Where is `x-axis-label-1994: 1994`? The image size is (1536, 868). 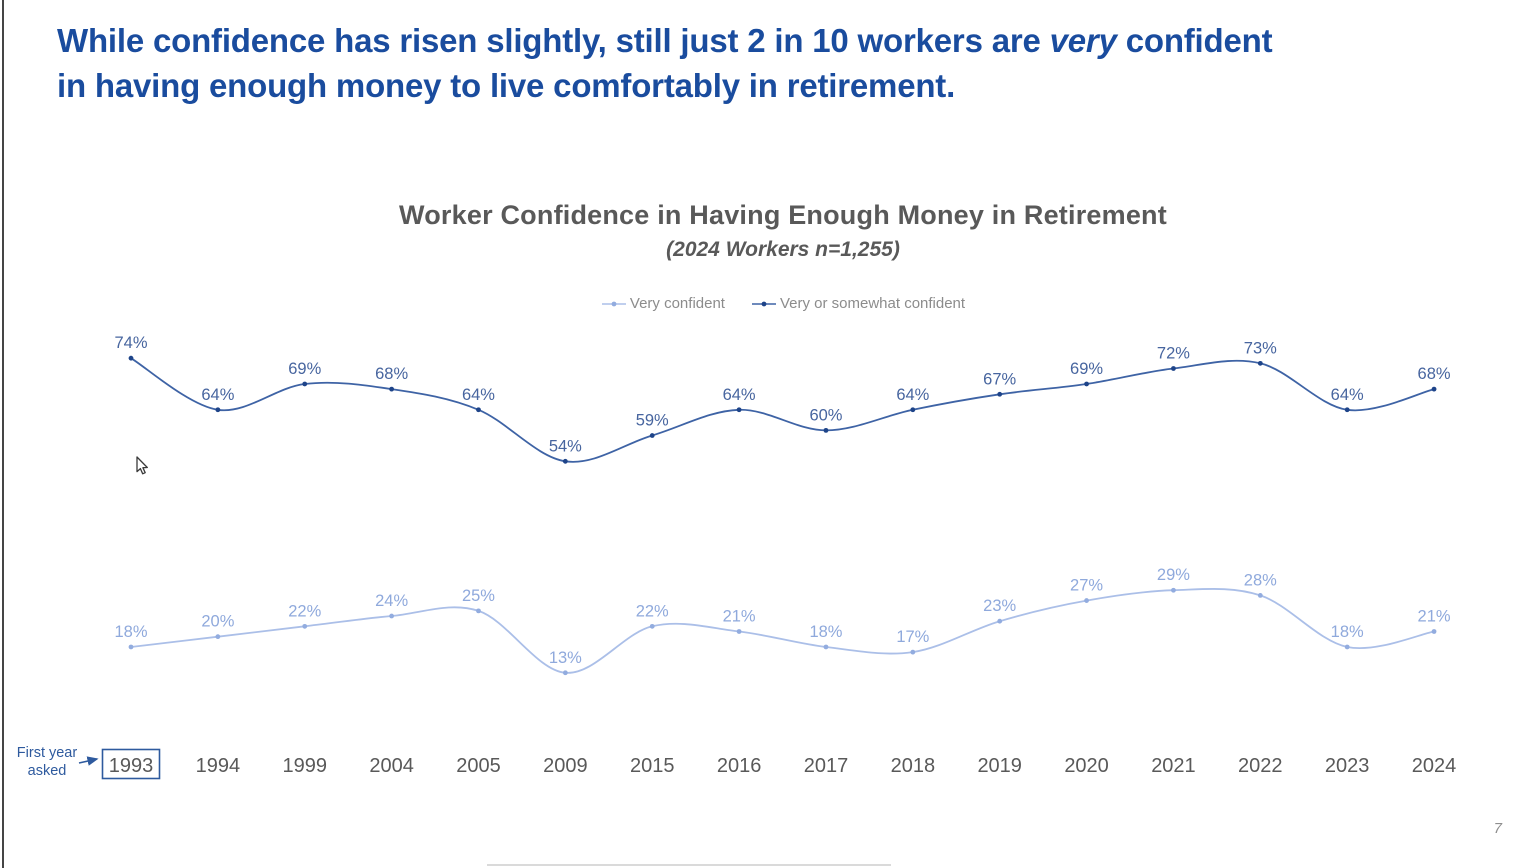
x-axis-label-1994: 1994 is located at coordinates (218, 766).